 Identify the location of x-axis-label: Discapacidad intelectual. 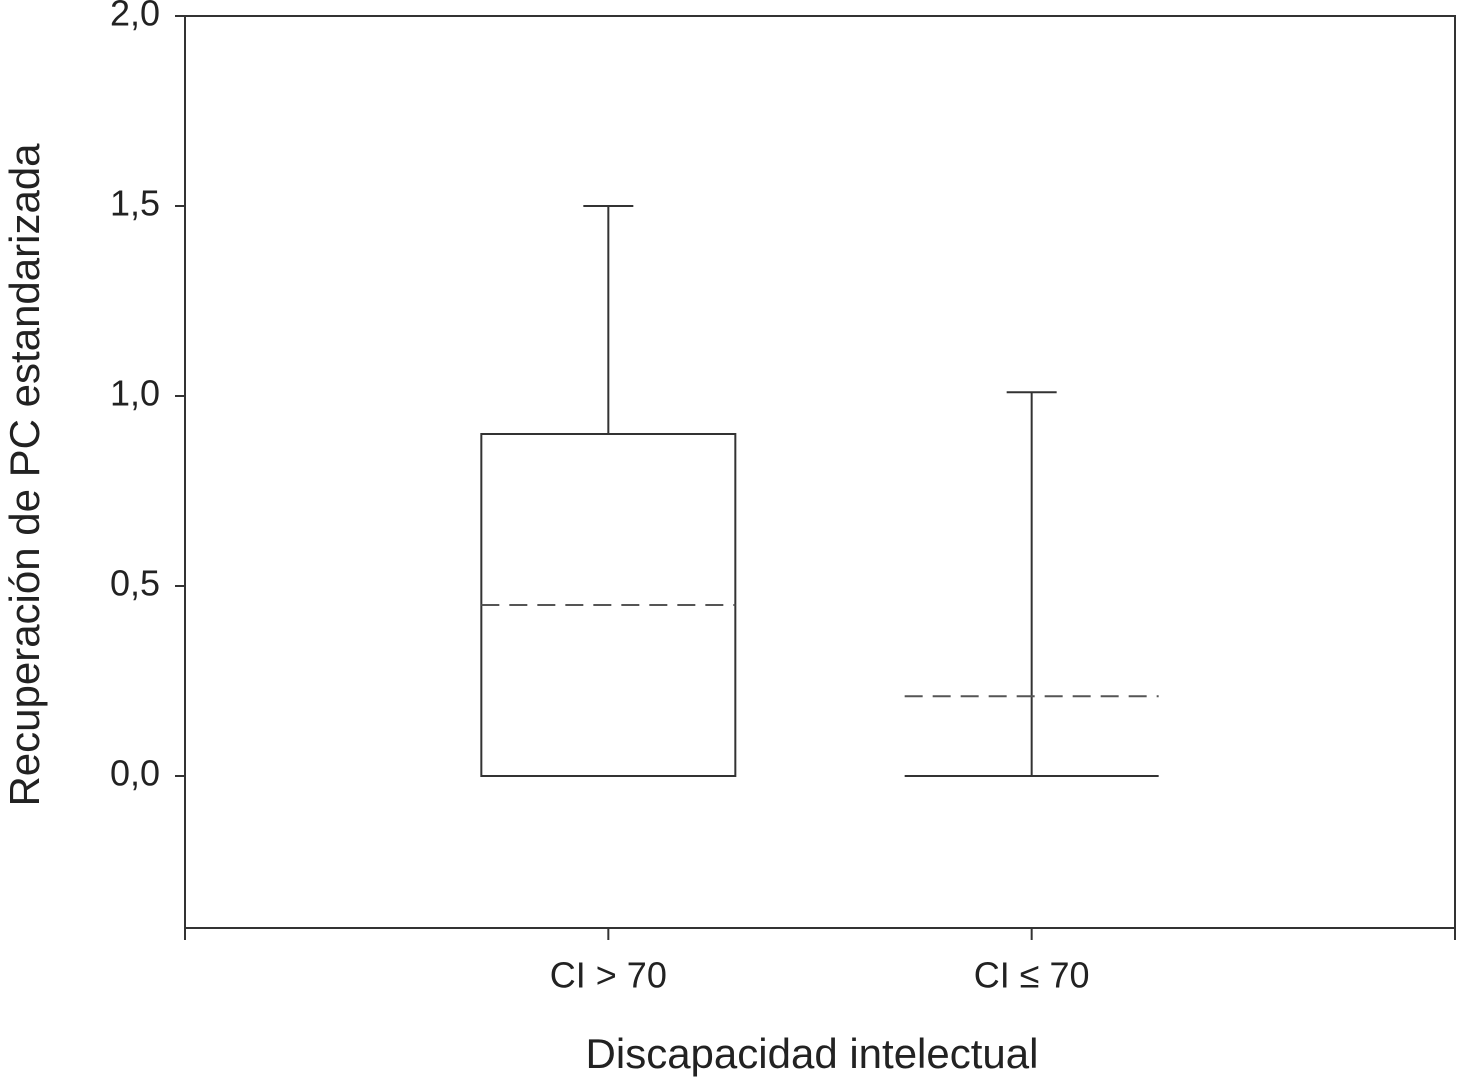
(812, 1053).